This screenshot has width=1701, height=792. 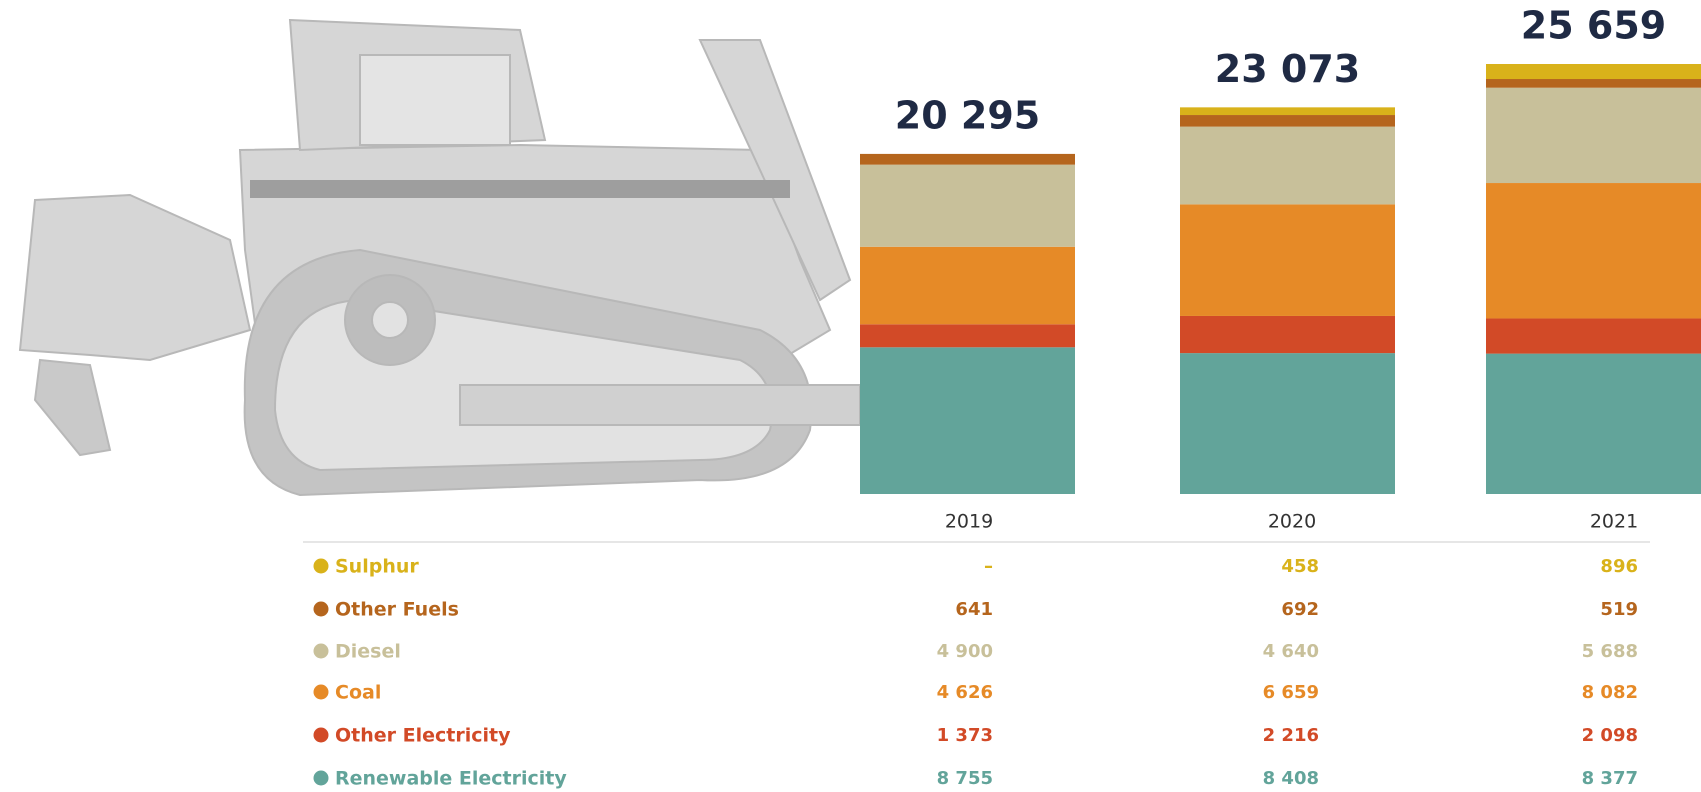 I want to click on value-label: 8 082, so click(x=1610, y=692).